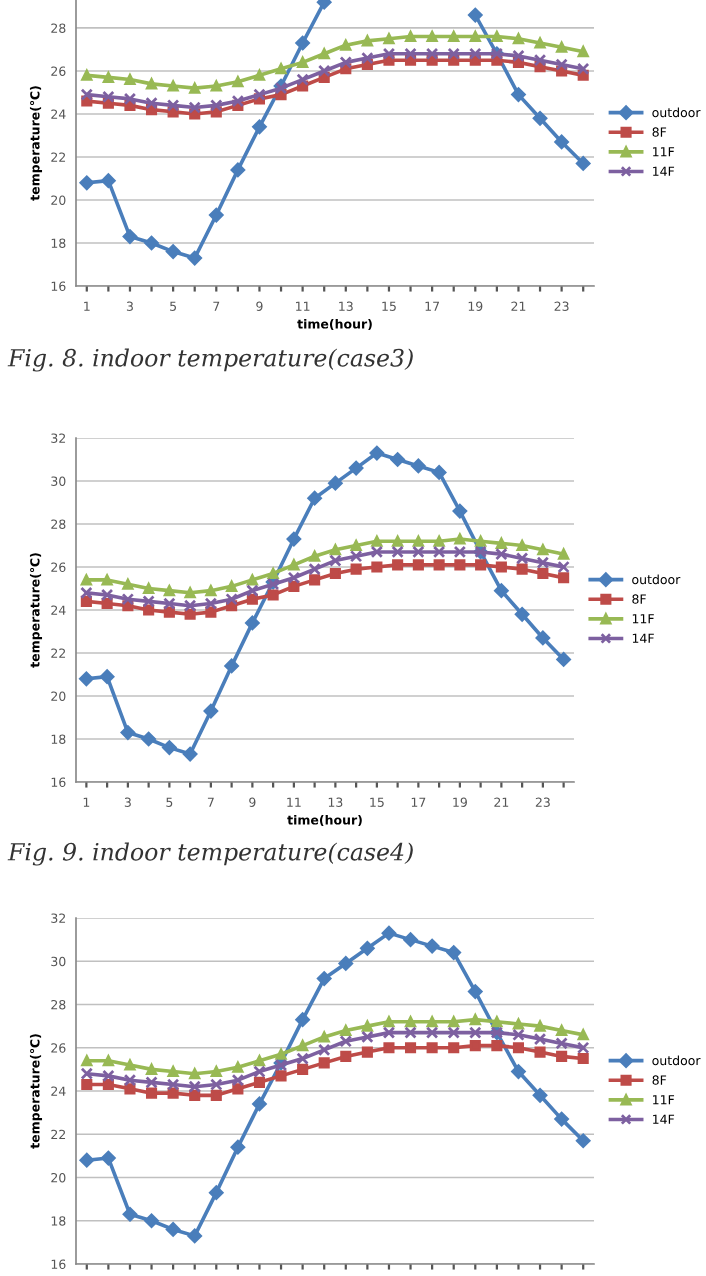 The width and height of the screenshot is (706, 1276). Describe the element at coordinates (210, 360) in the screenshot. I see `caption: Fig. 8. indoor temperature(case3)` at that location.